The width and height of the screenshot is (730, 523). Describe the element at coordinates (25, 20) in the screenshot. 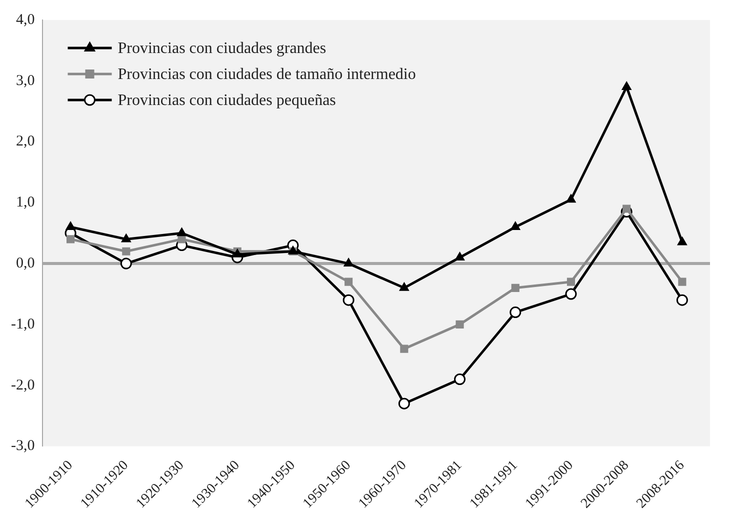

I see `y-tick-label: 4,0` at that location.